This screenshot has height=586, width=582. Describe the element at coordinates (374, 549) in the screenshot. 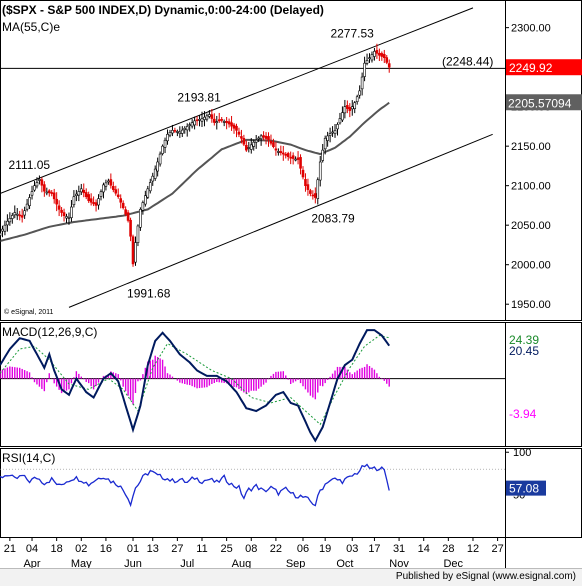

I see `x-day-label: 17` at that location.